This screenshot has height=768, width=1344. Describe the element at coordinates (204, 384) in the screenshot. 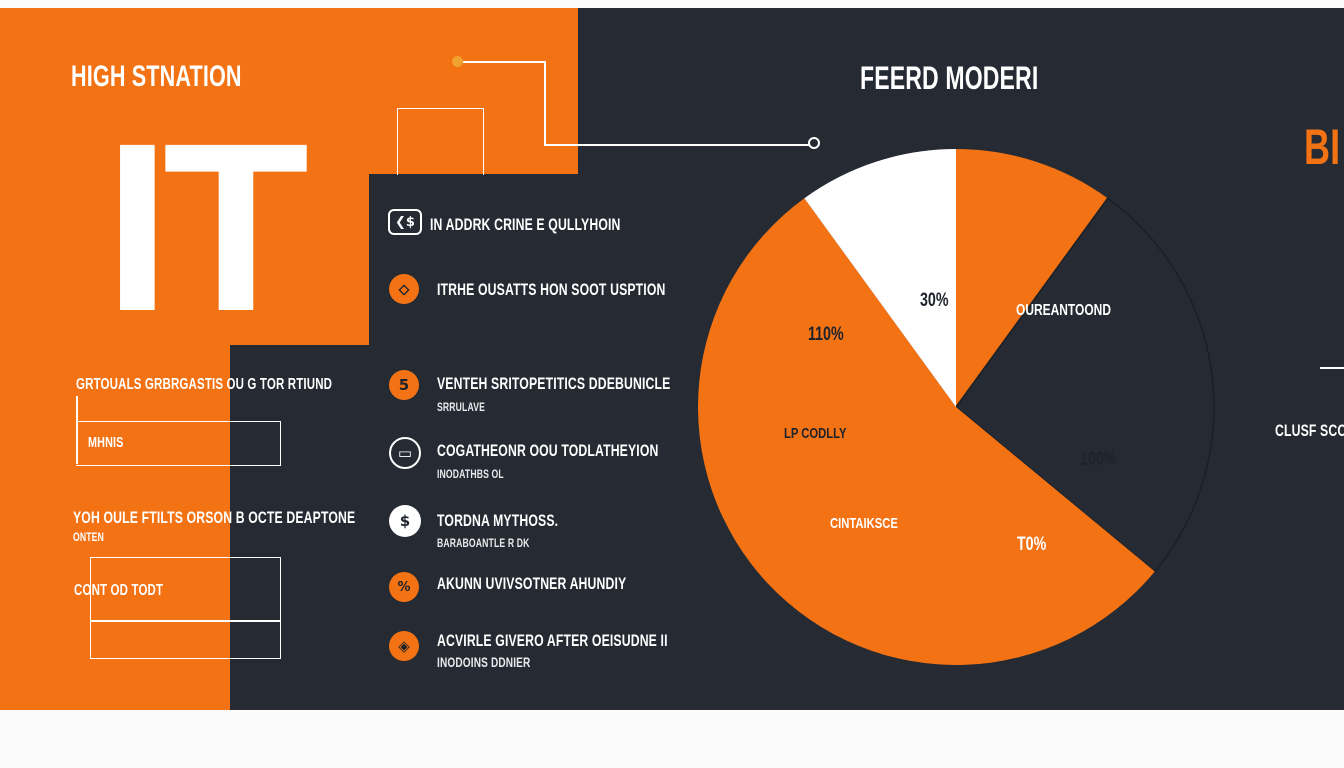

I see `left-label-1: GRTOUALS GRBRGASTIS OU G TOR RTIUND` at that location.